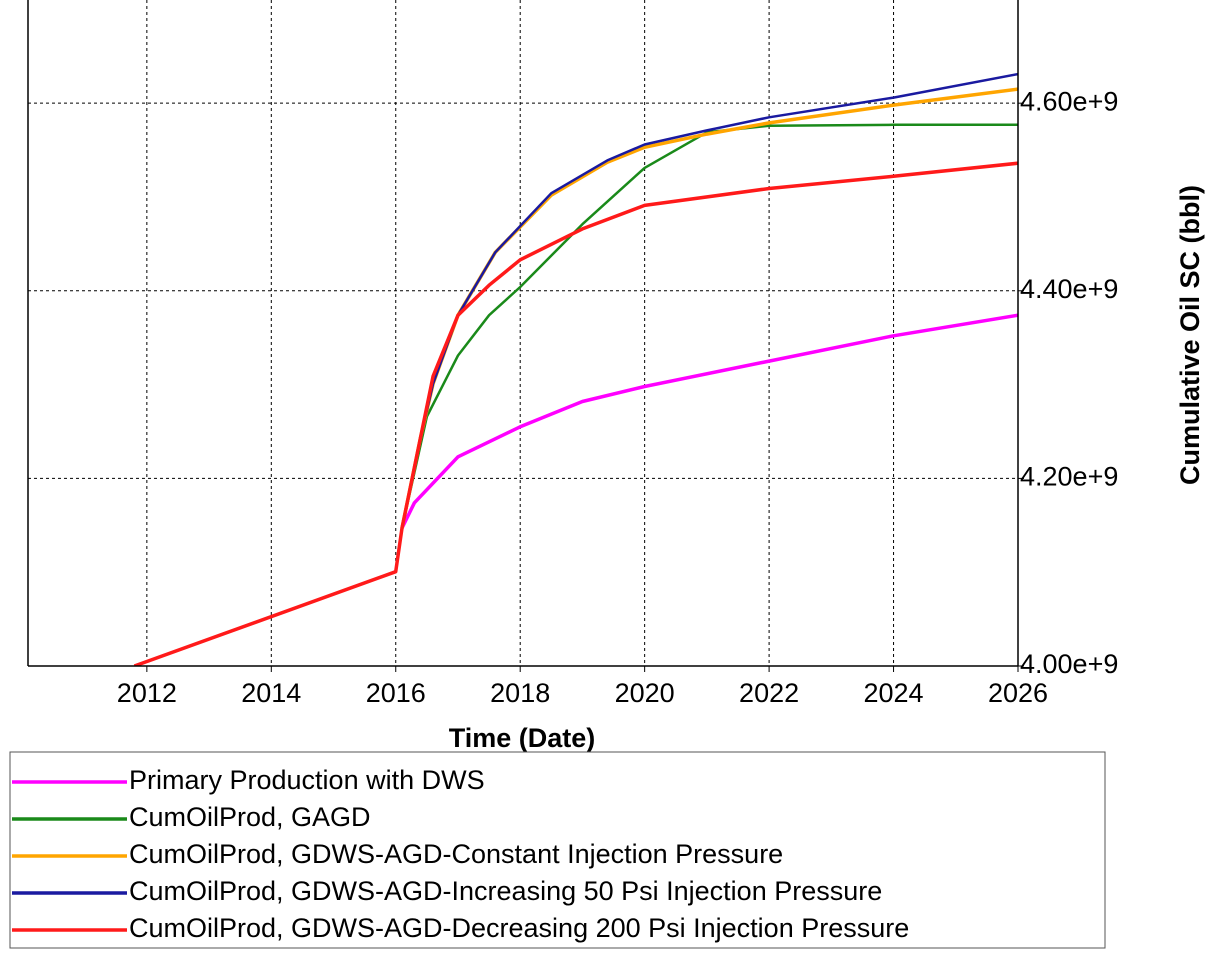 The height and width of the screenshot is (954, 1220). What do you see at coordinates (1190, 335) in the screenshot?
I see `y-axis-title: Cumulative Oil SC (bbl)` at bounding box center [1190, 335].